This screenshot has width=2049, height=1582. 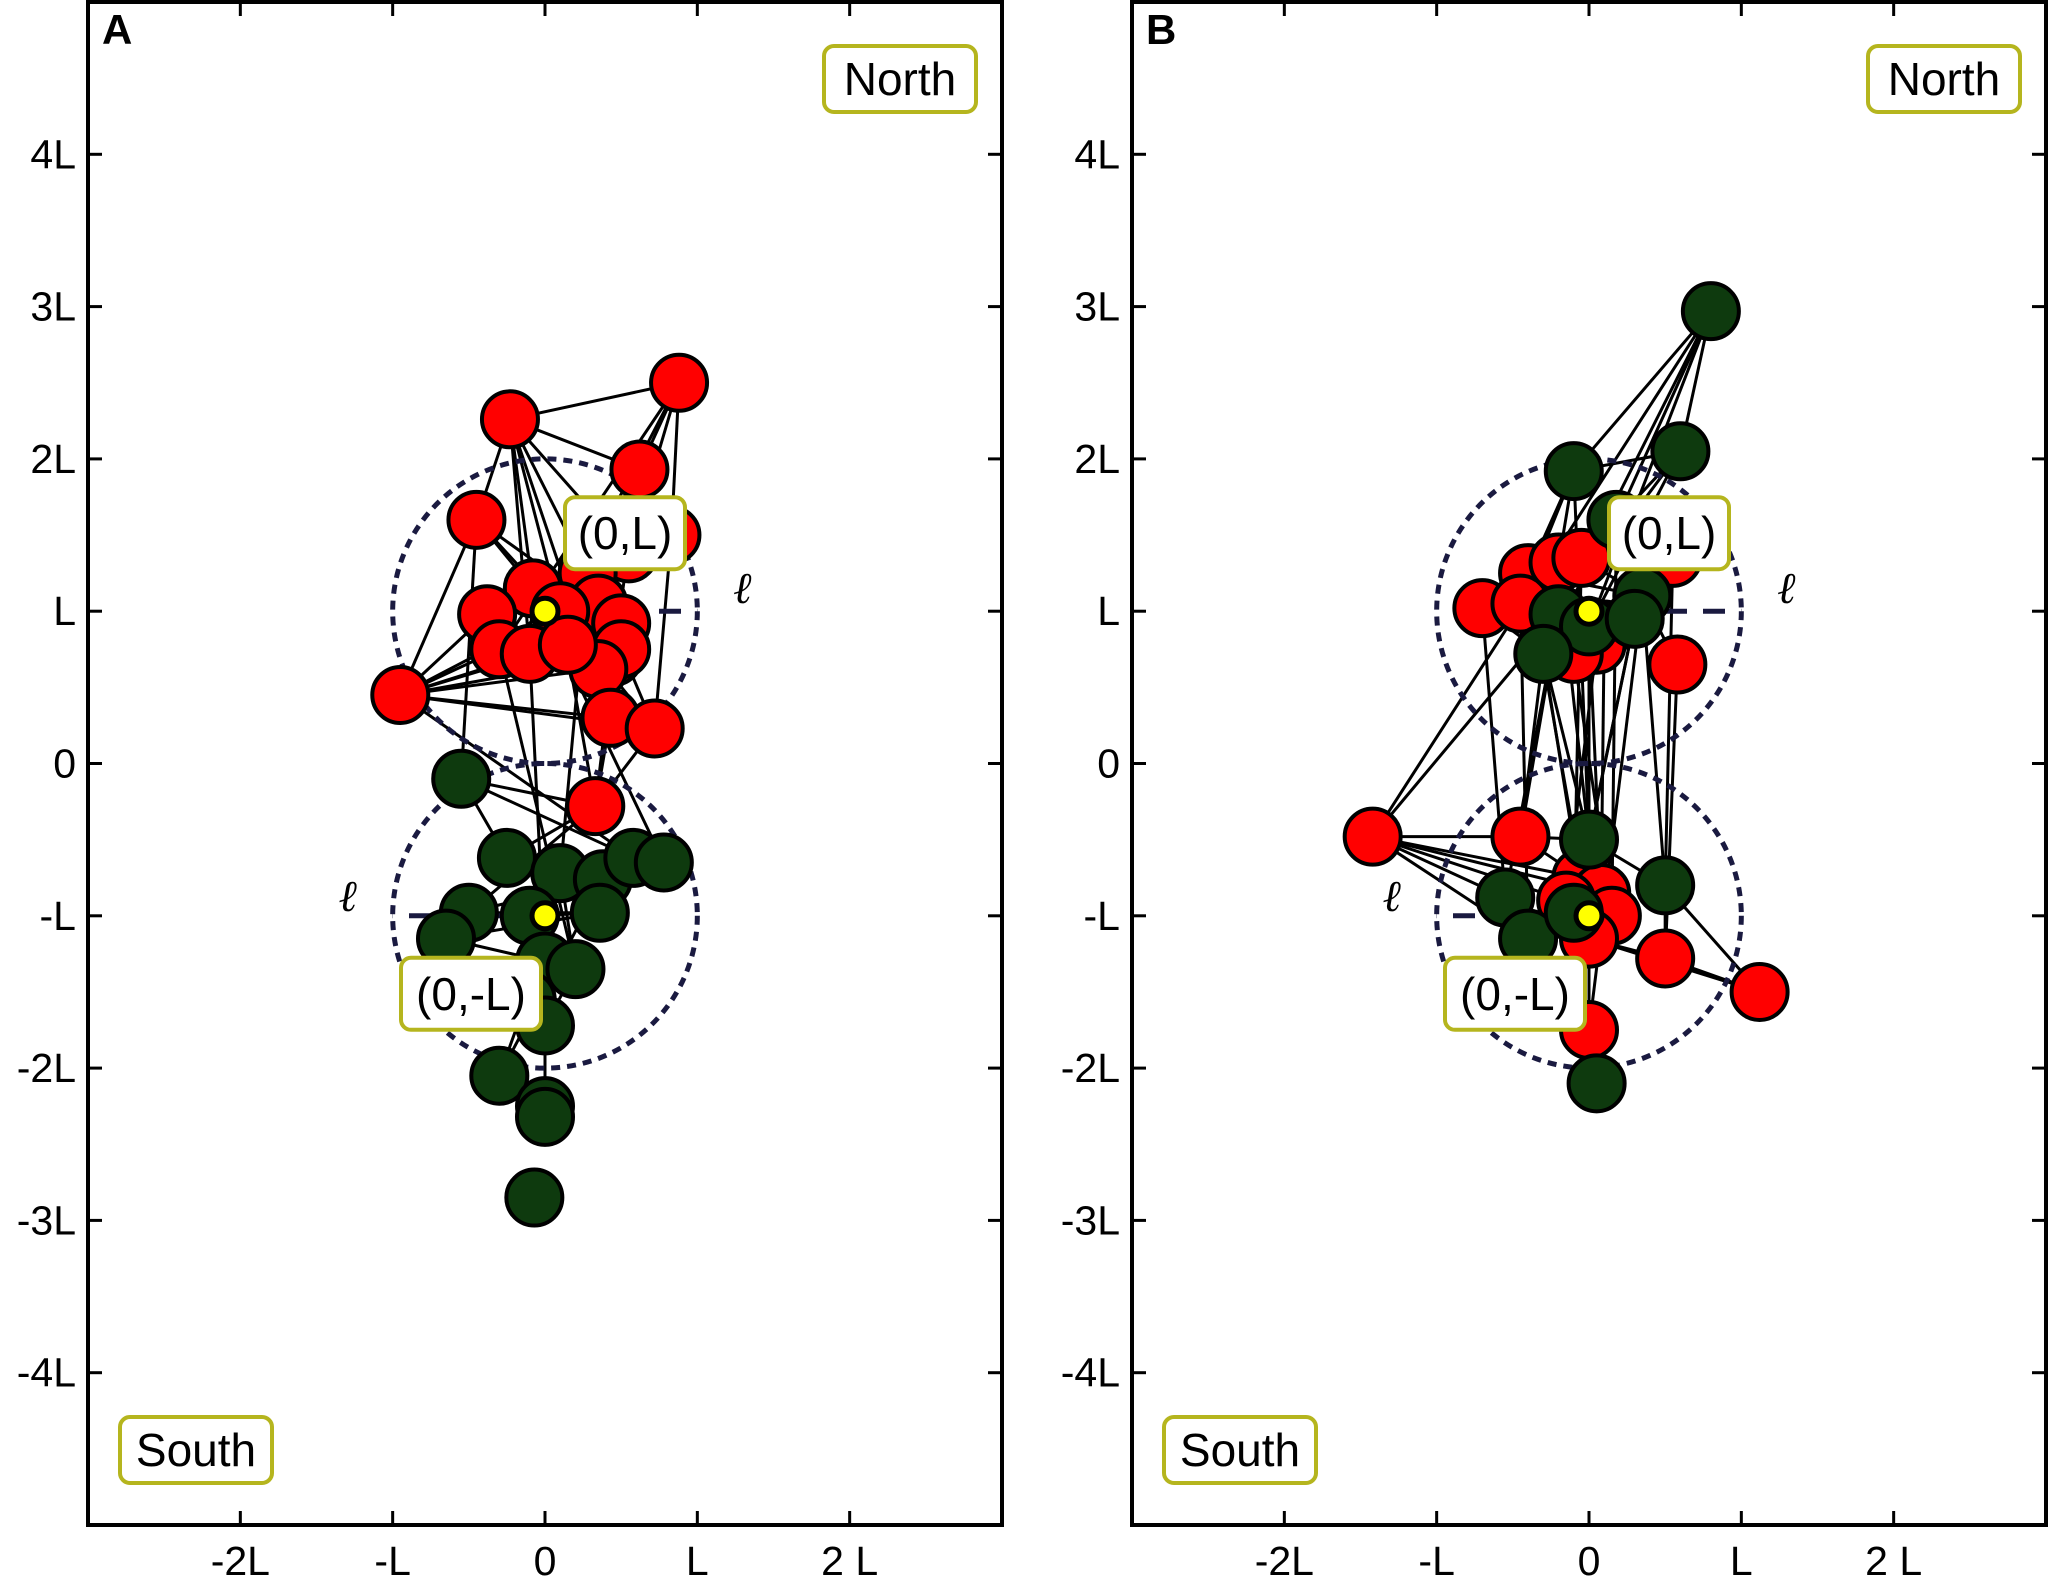 I want to click on y-tick-label: 2L, so click(x=1097, y=459).